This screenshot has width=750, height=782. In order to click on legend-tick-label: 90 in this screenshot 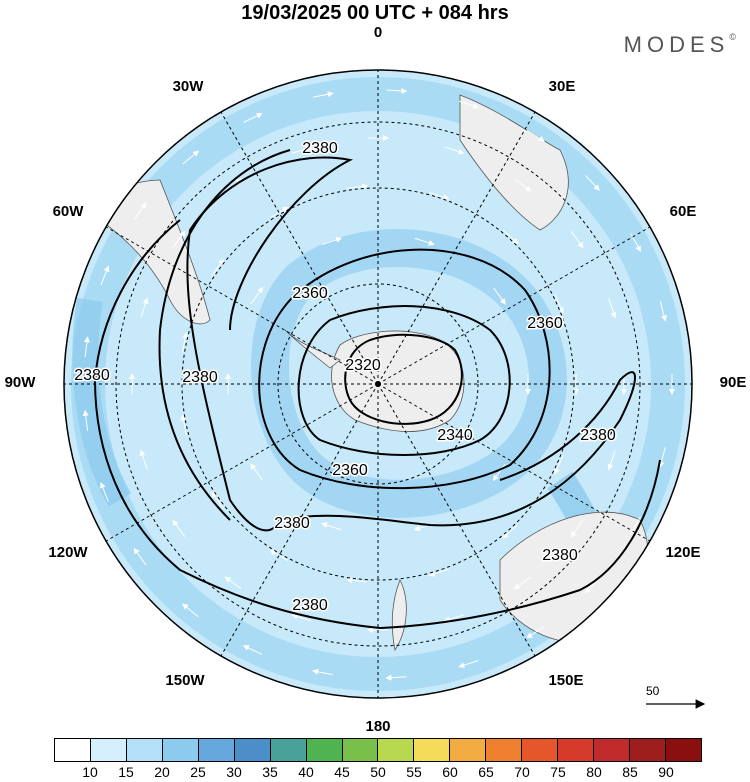, I will do `click(666, 772)`.